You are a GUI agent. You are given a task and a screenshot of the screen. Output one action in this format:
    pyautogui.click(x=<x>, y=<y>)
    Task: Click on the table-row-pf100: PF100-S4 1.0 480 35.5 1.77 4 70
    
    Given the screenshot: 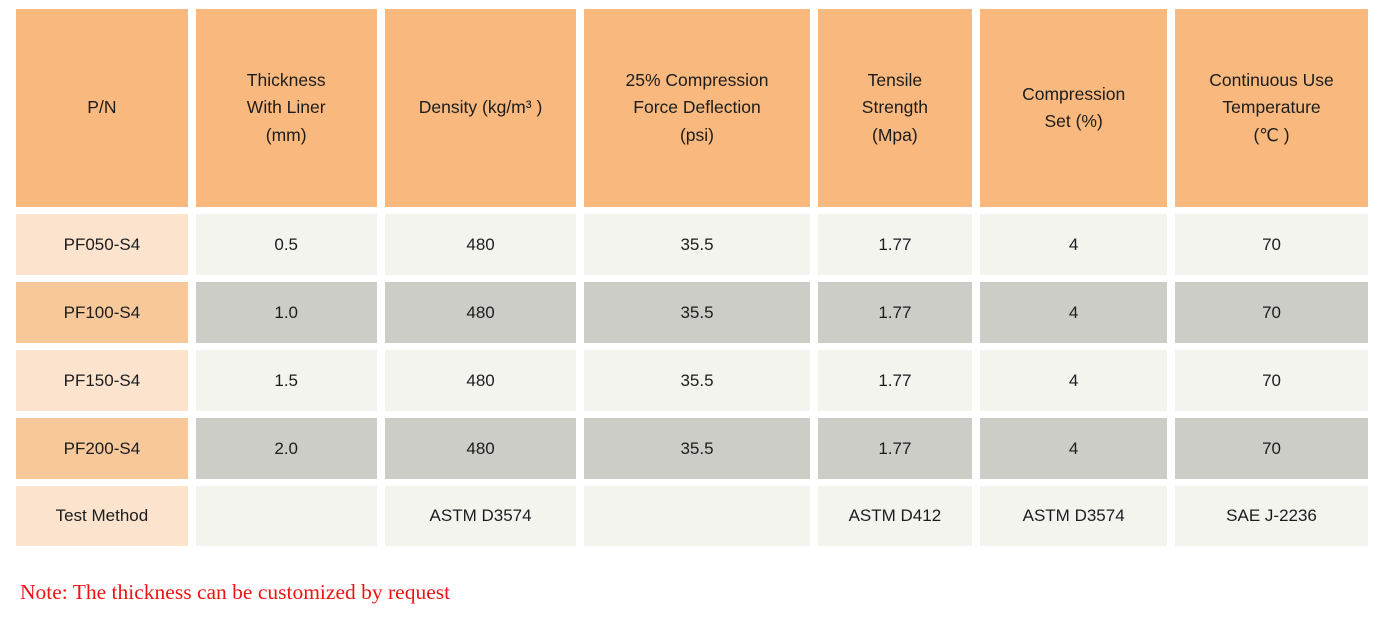 What is the action you would take?
    pyautogui.click(x=692, y=312)
    